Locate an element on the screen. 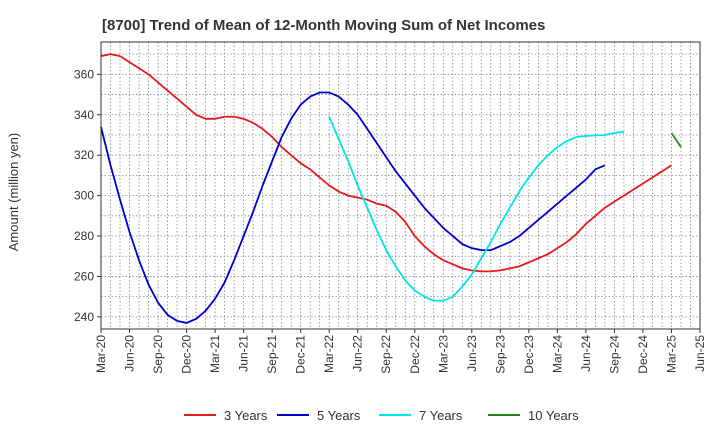 This screenshot has width=720, height=440. x-tick-label: Dec-22 is located at coordinates (415, 354).